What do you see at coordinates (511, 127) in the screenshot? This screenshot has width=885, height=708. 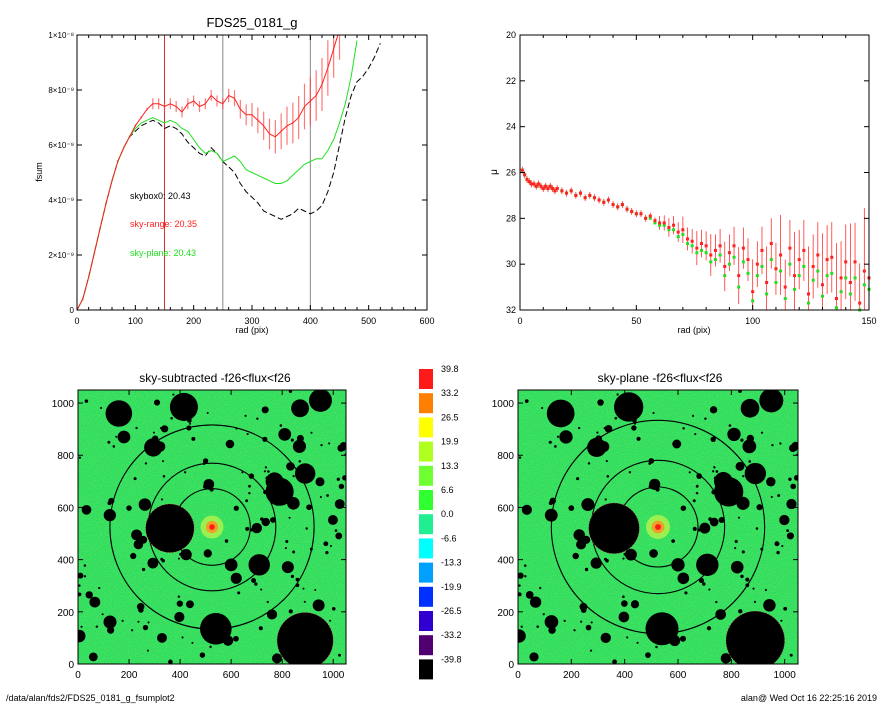 I see `y-tick-label: 24` at bounding box center [511, 127].